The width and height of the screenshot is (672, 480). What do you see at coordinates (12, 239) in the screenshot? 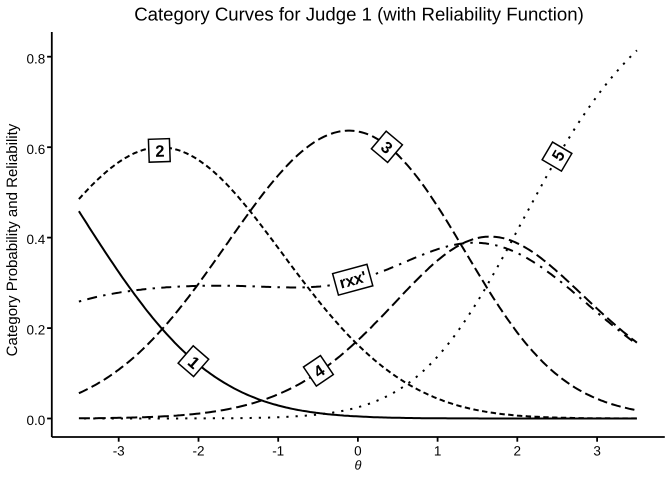
I see `svg-text:Category Probability and Re: Category Probability and Reliability` at bounding box center [12, 239].